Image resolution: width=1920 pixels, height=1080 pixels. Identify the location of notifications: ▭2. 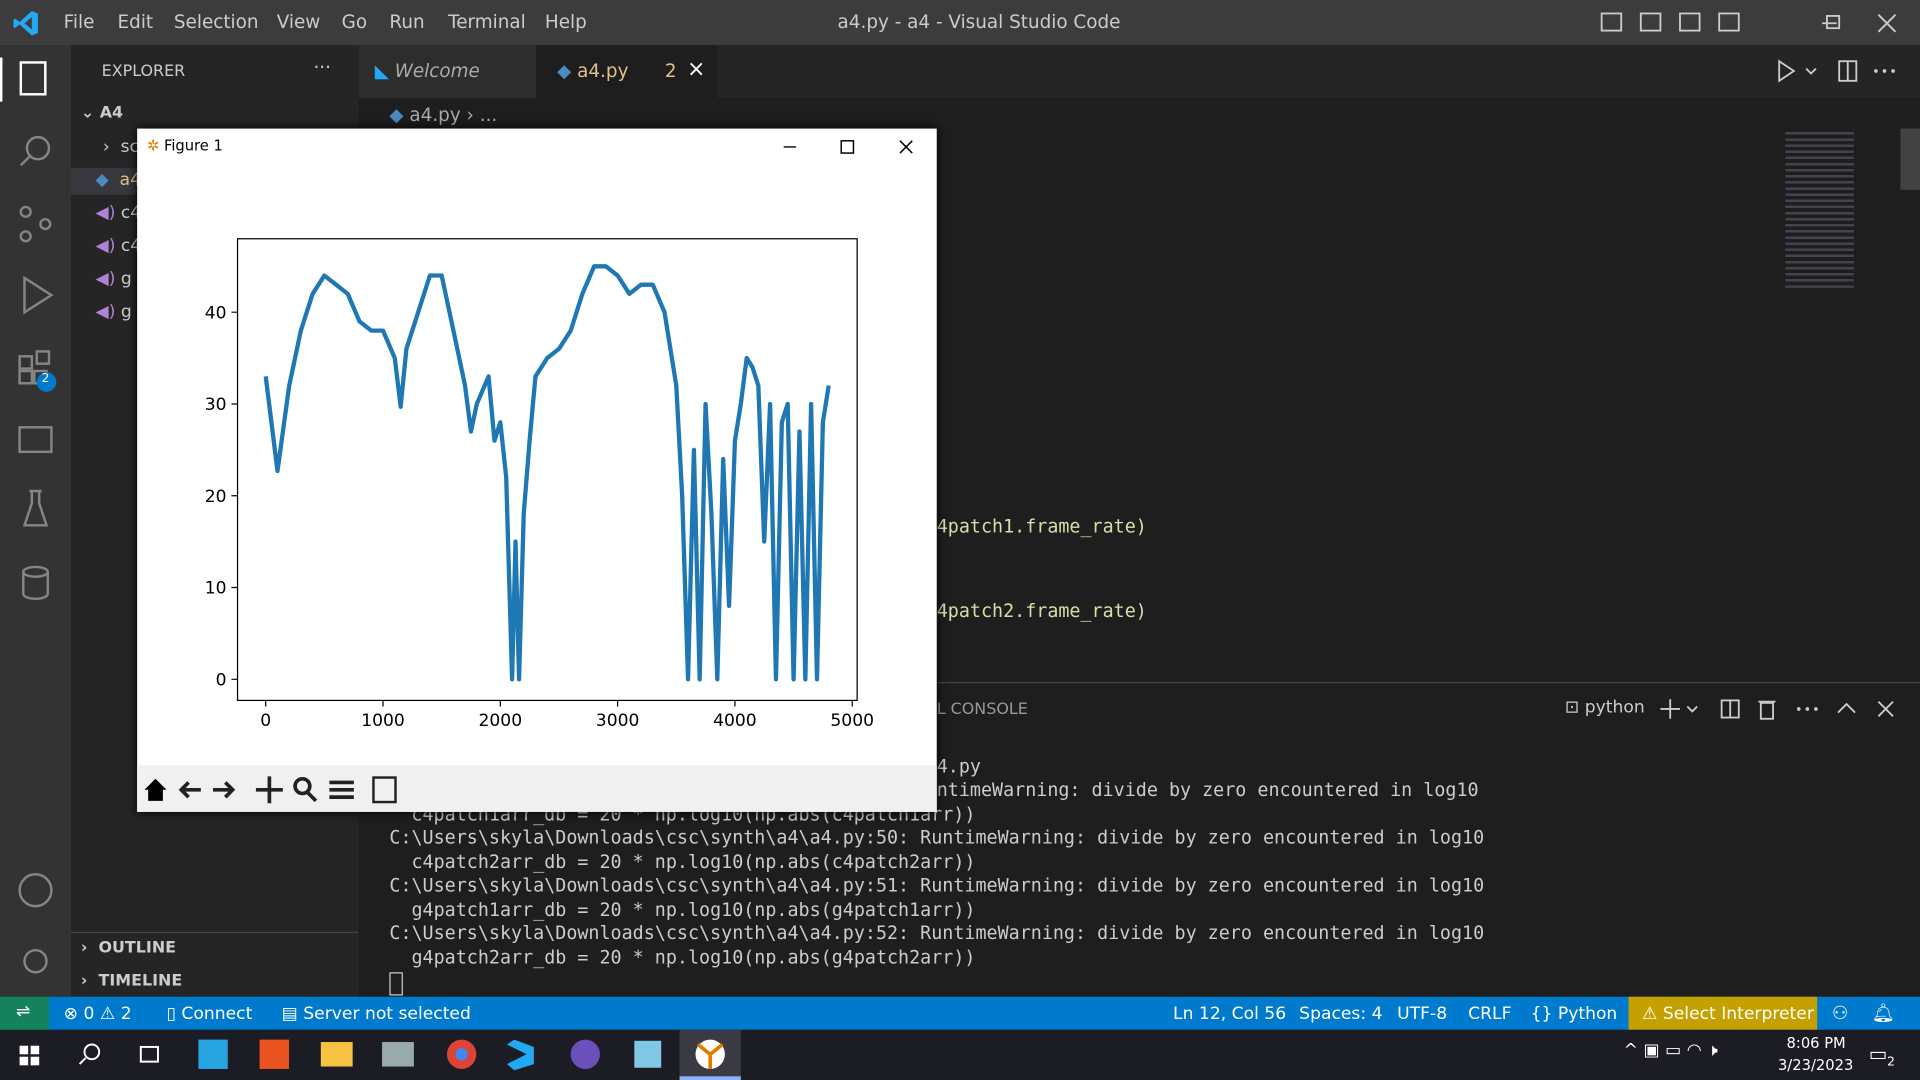
(1881, 1056).